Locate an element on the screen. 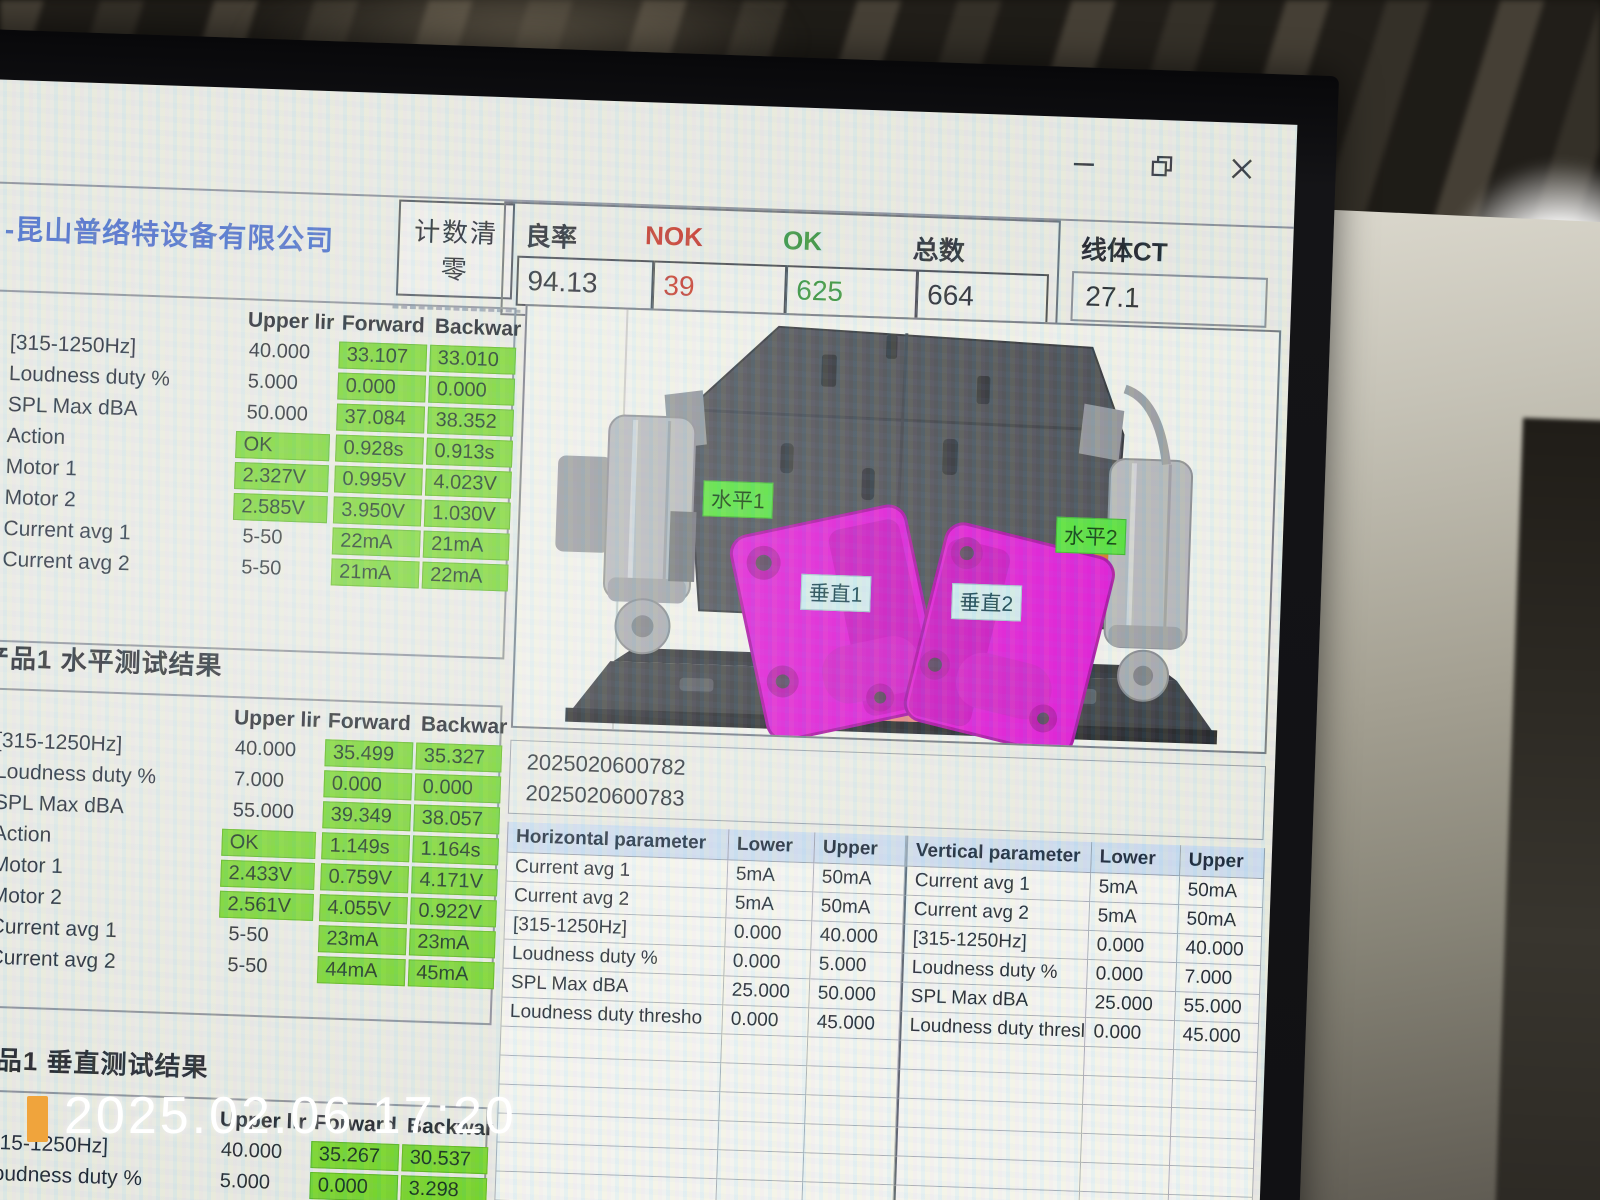 This screenshot has height=1200, width=1600. result-cell-forward: 0.000 is located at coordinates (354, 1186).